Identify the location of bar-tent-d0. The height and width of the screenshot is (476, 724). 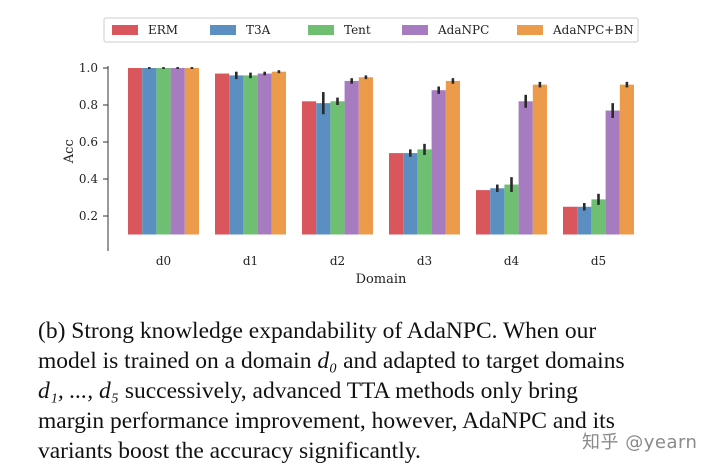
(163, 151).